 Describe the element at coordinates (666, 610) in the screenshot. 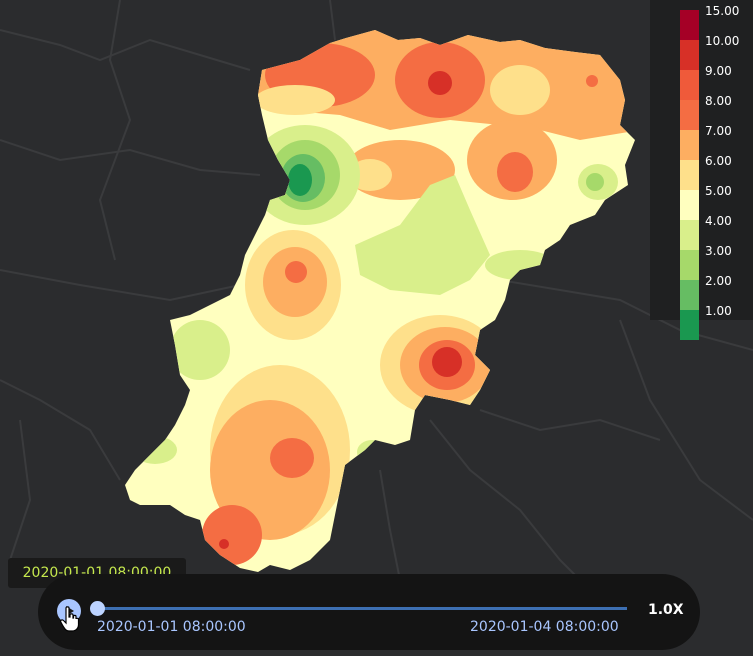

I see `playback-speed-button: 1.0X` at that location.